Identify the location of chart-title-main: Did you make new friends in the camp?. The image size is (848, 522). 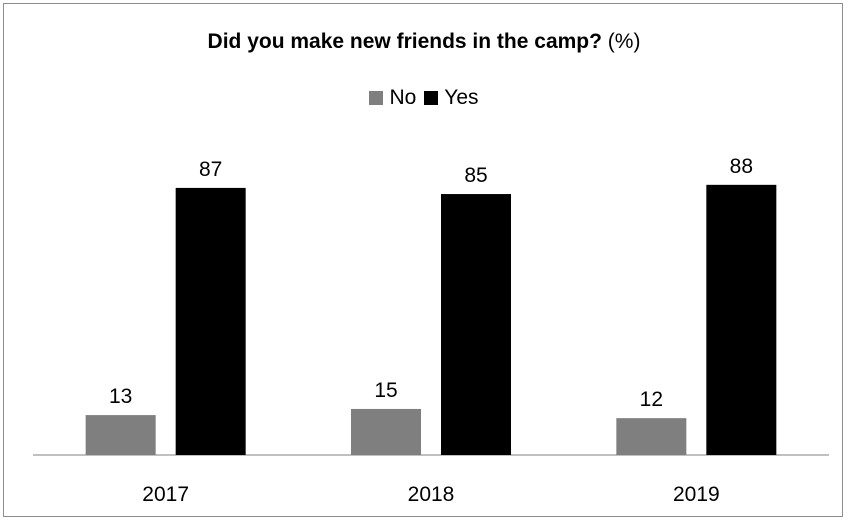
(404, 41).